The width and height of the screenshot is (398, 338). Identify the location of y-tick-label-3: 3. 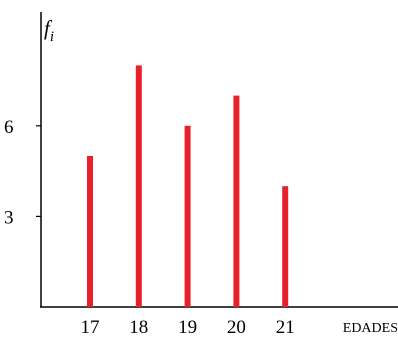
(9, 217).